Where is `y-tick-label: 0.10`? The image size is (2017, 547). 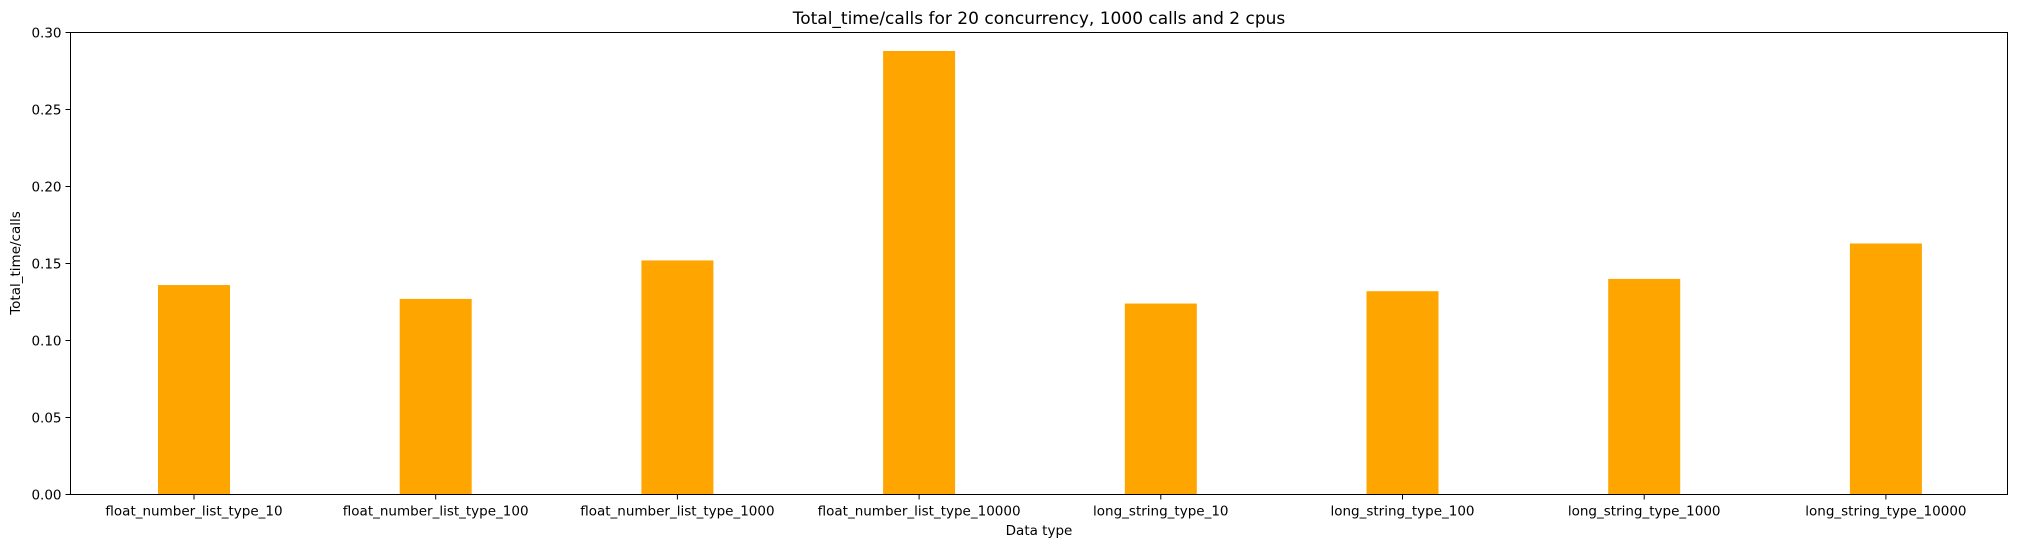 y-tick-label: 0.10 is located at coordinates (46, 342).